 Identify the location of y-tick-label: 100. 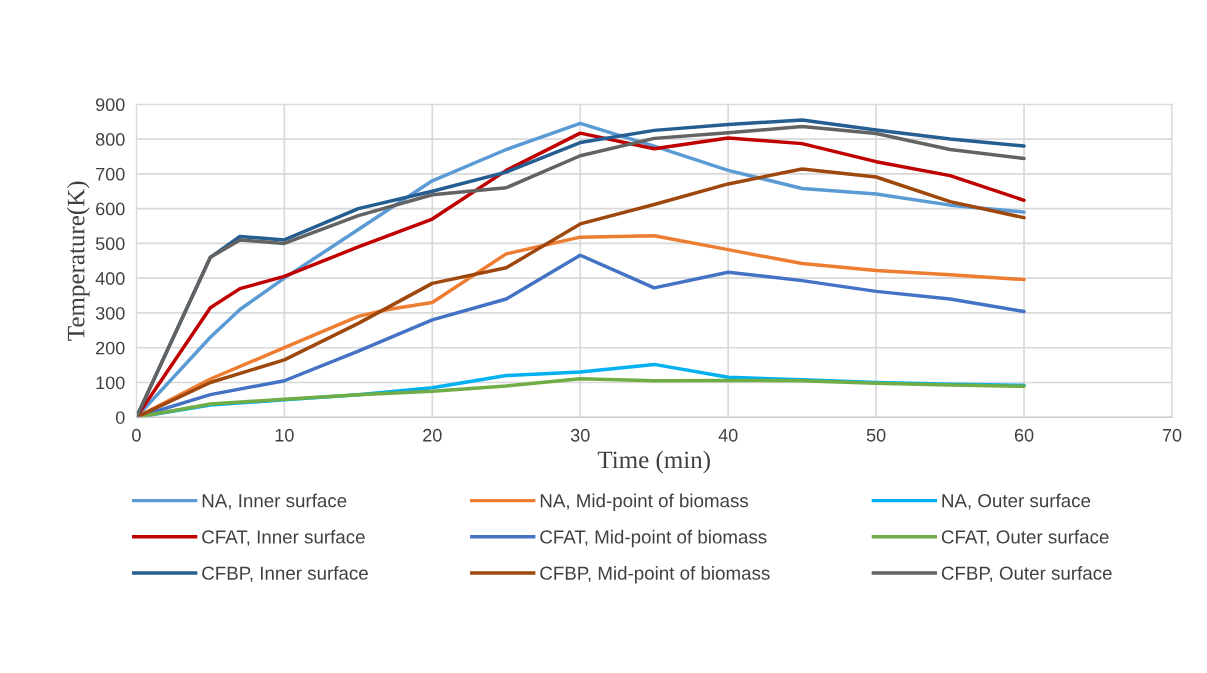
(110, 383).